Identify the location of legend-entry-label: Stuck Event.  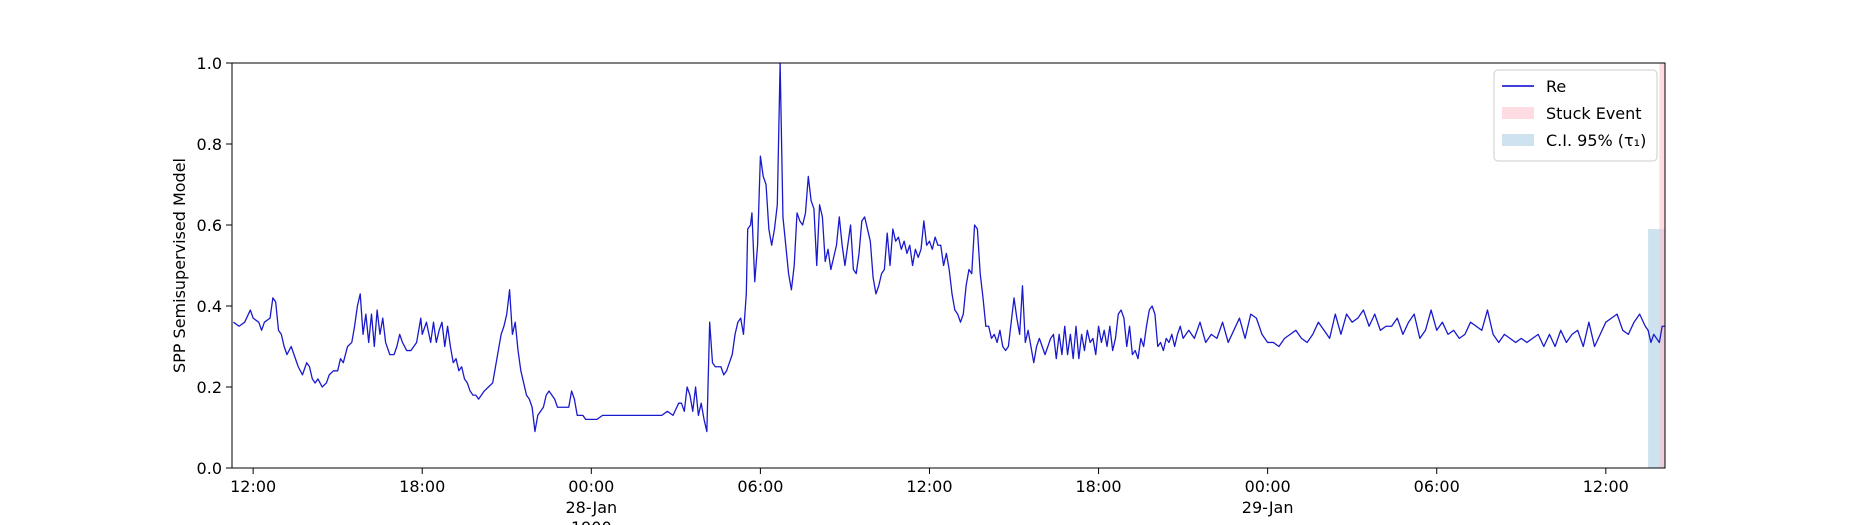
(1594, 113).